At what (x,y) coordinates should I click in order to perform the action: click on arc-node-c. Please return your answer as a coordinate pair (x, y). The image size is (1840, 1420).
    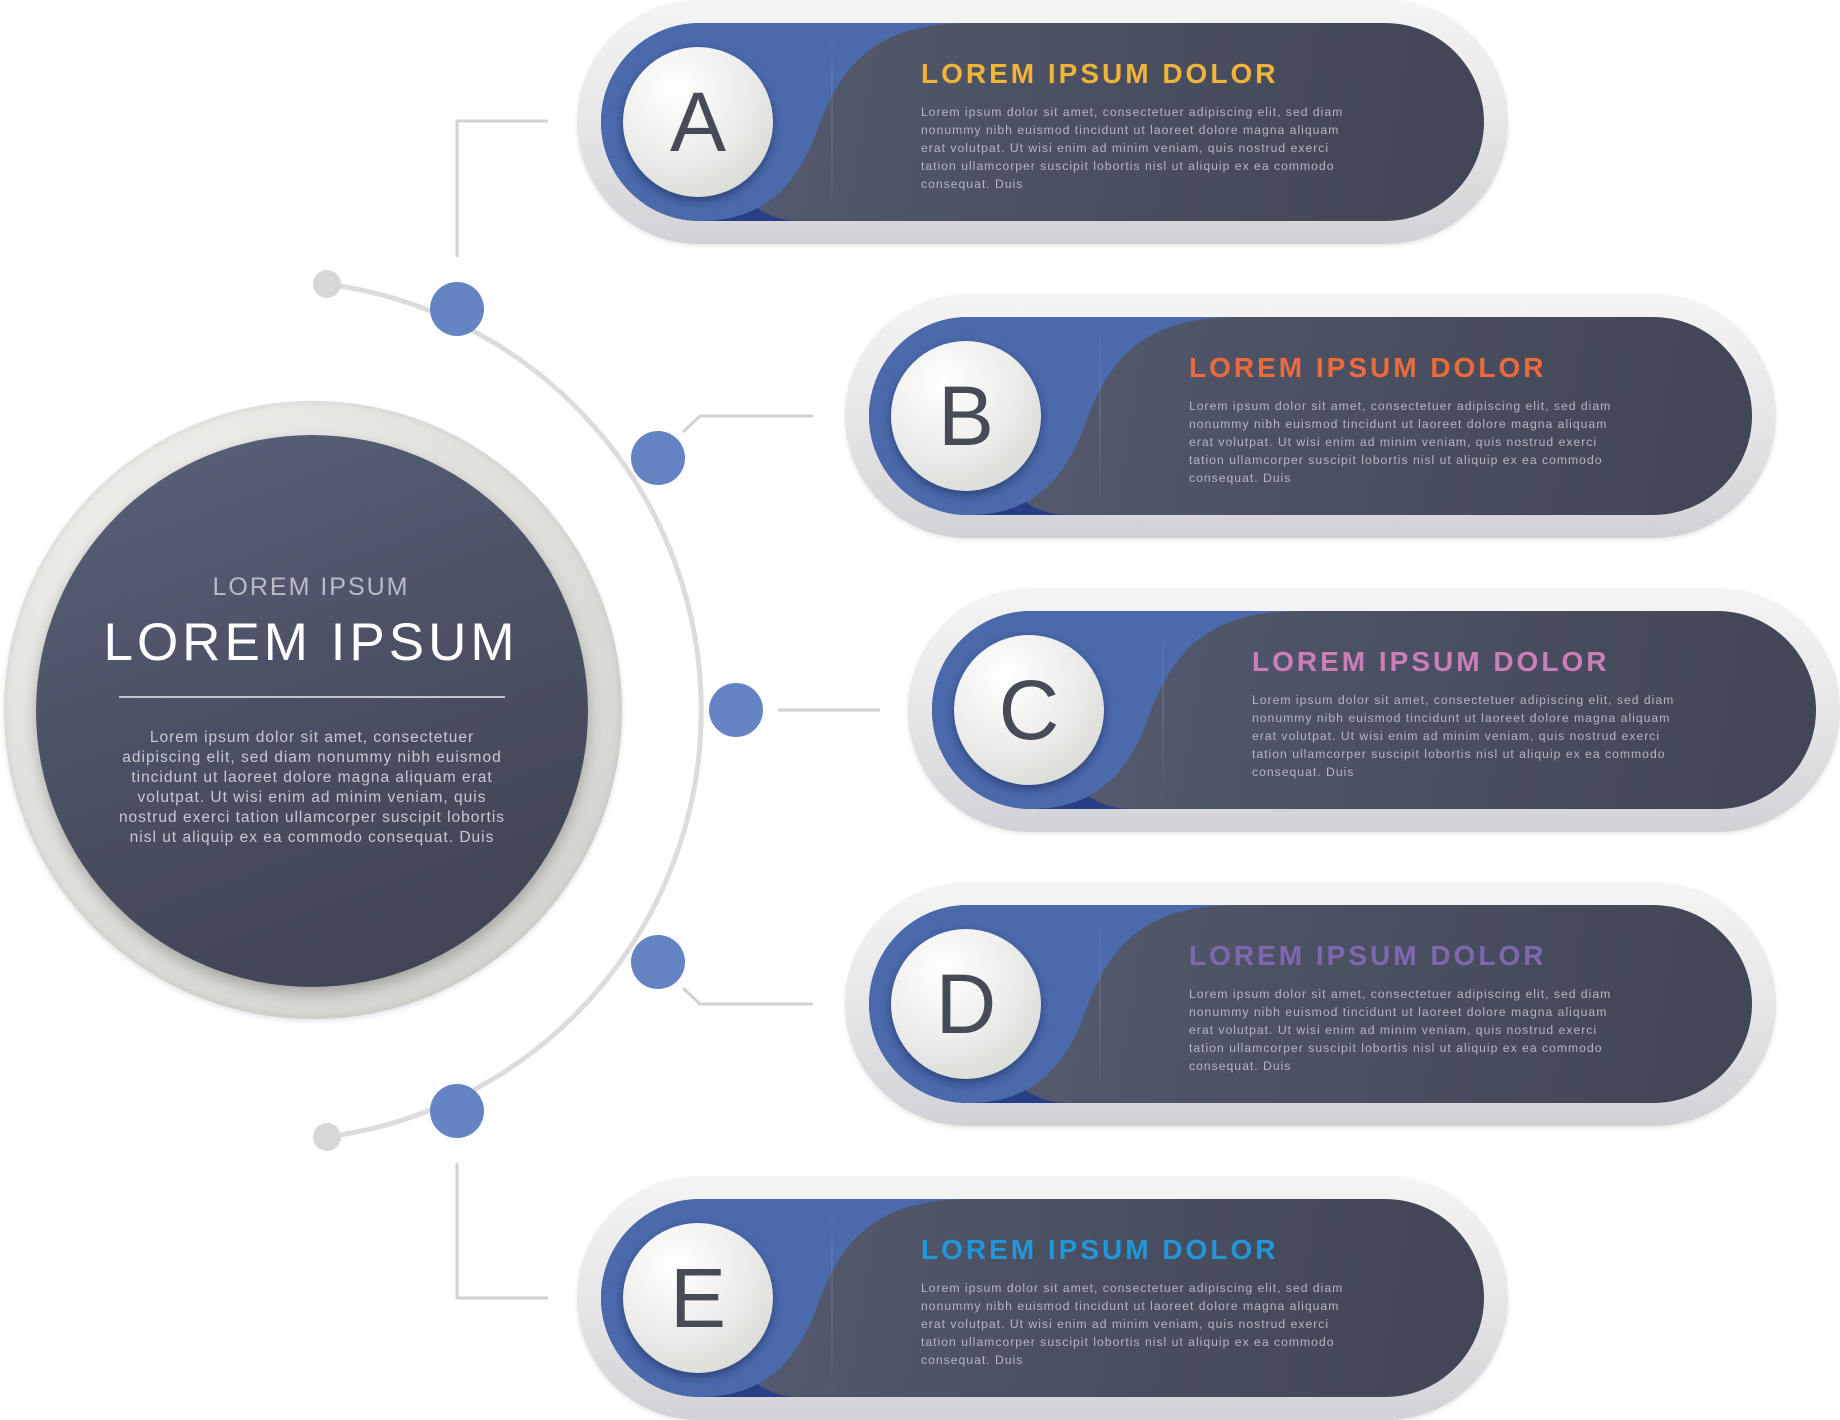
    Looking at the image, I should click on (736, 710).